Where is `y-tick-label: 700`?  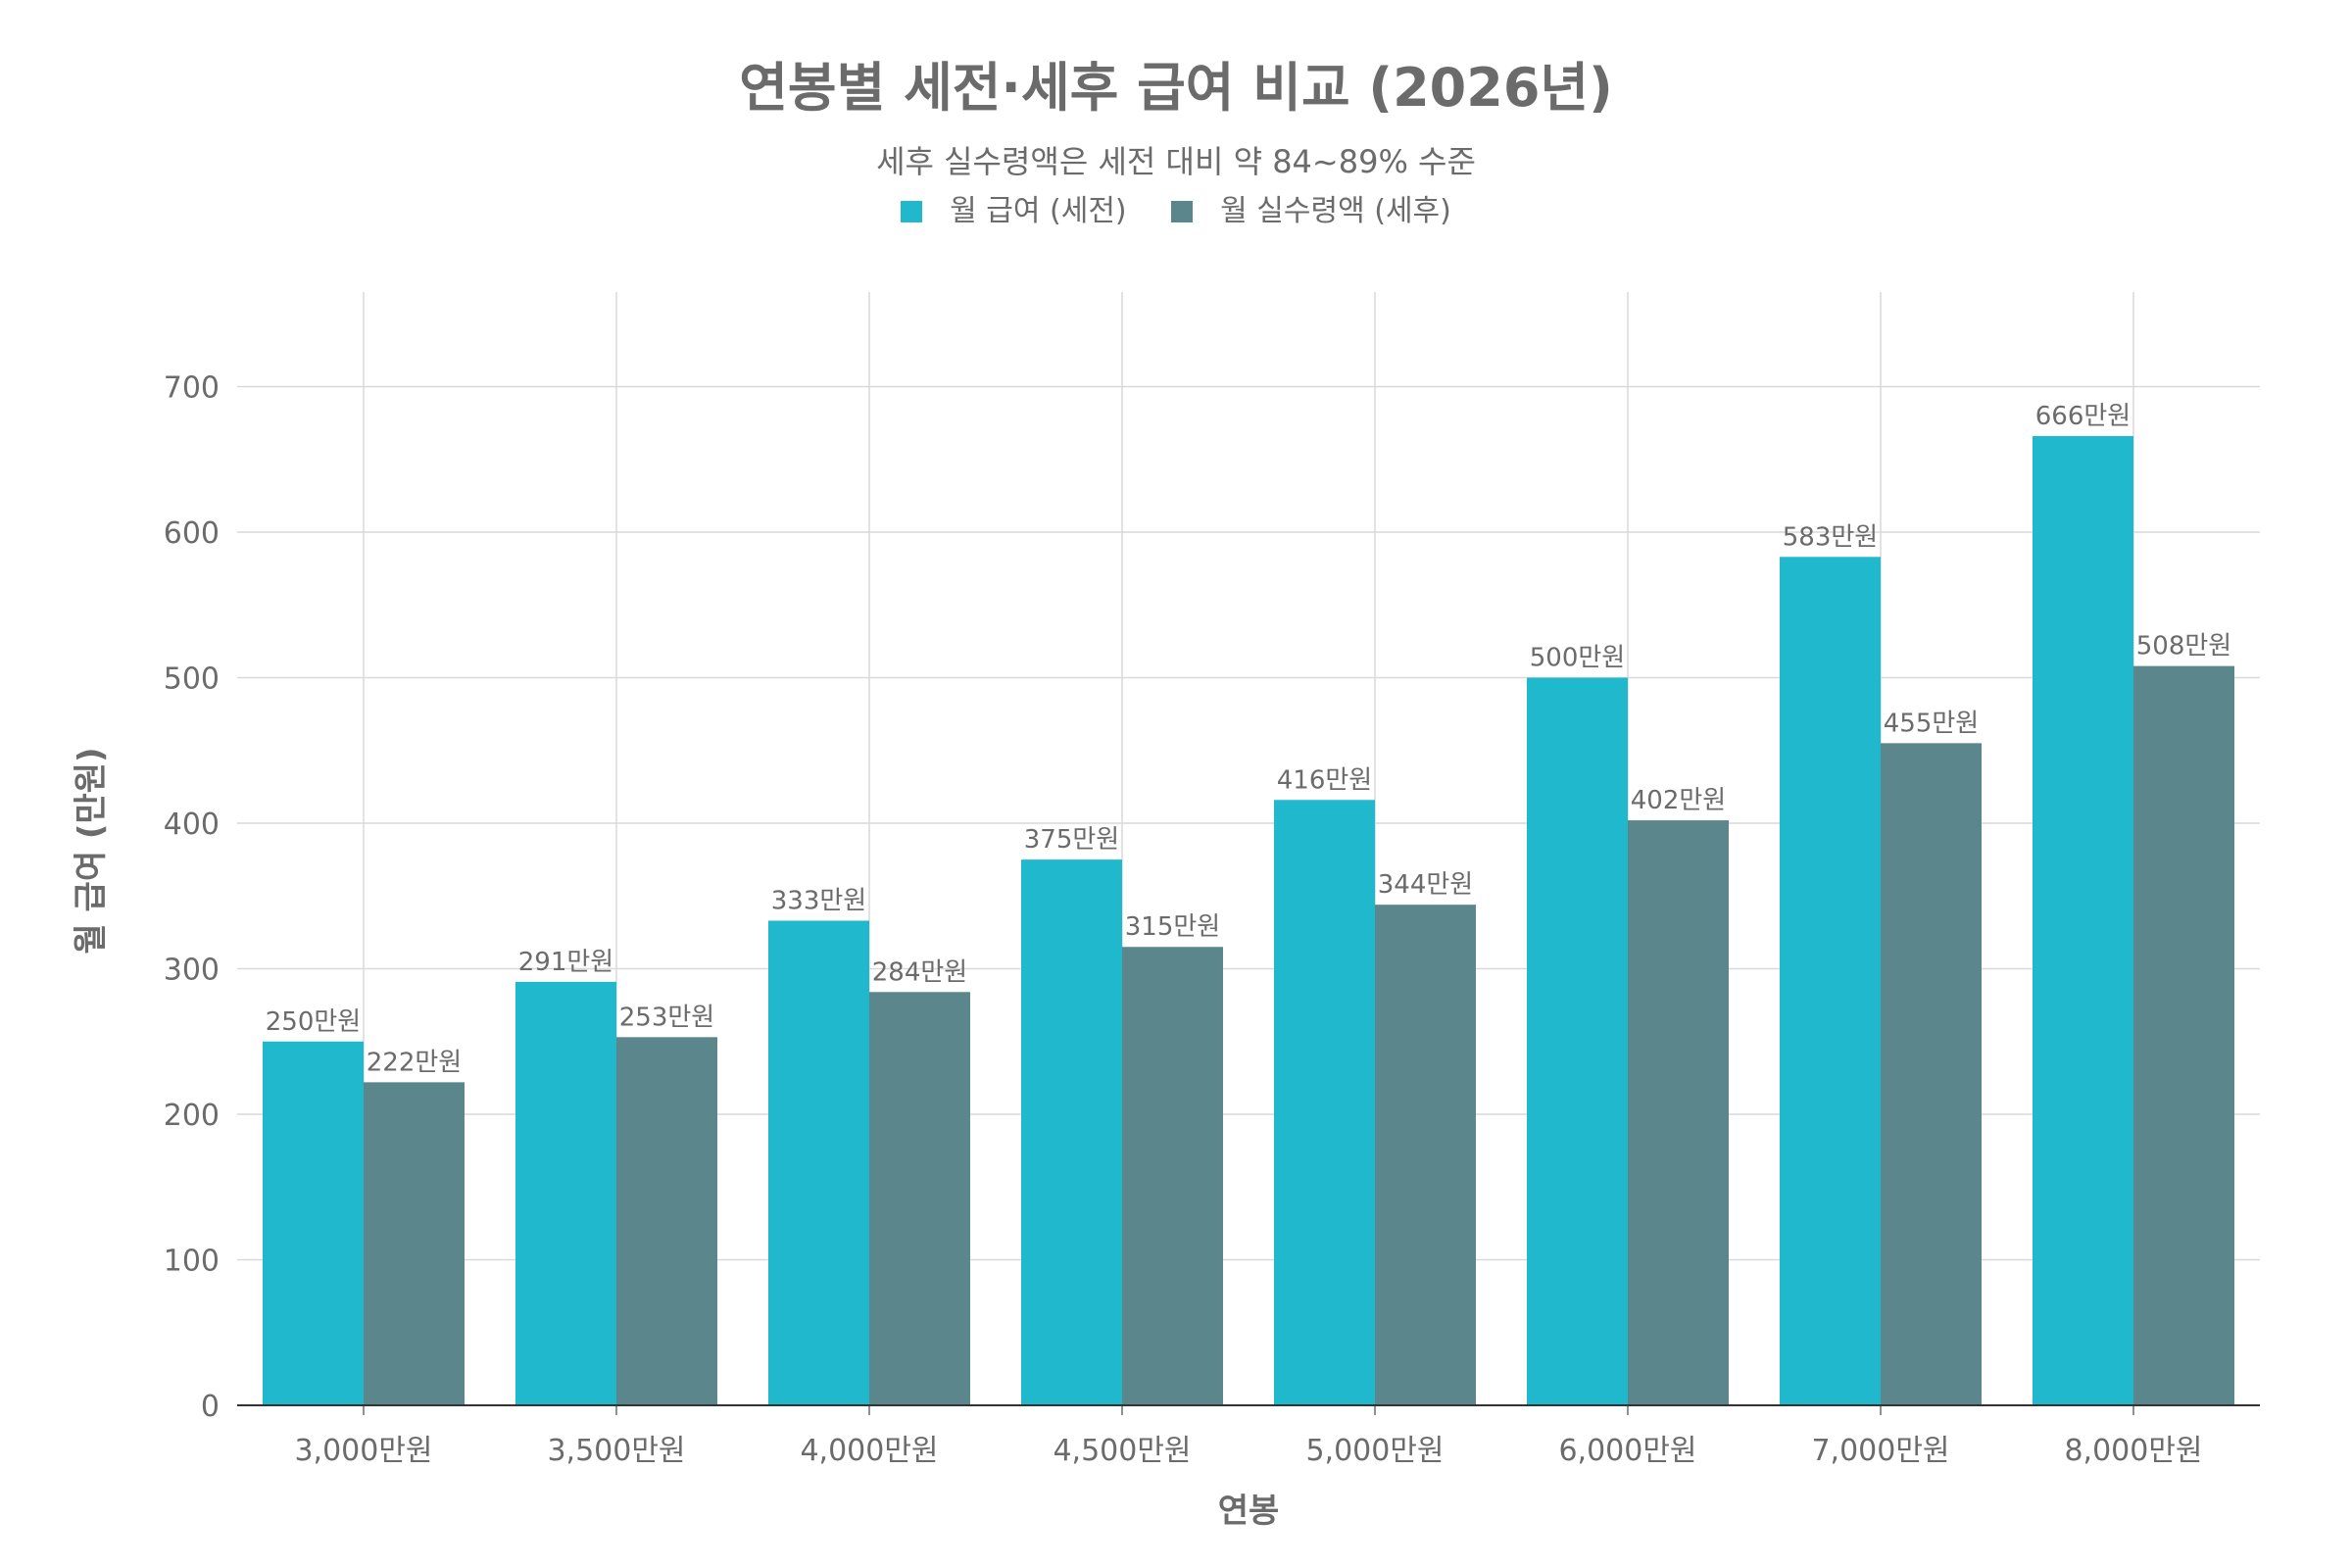 y-tick-label: 700 is located at coordinates (192, 388).